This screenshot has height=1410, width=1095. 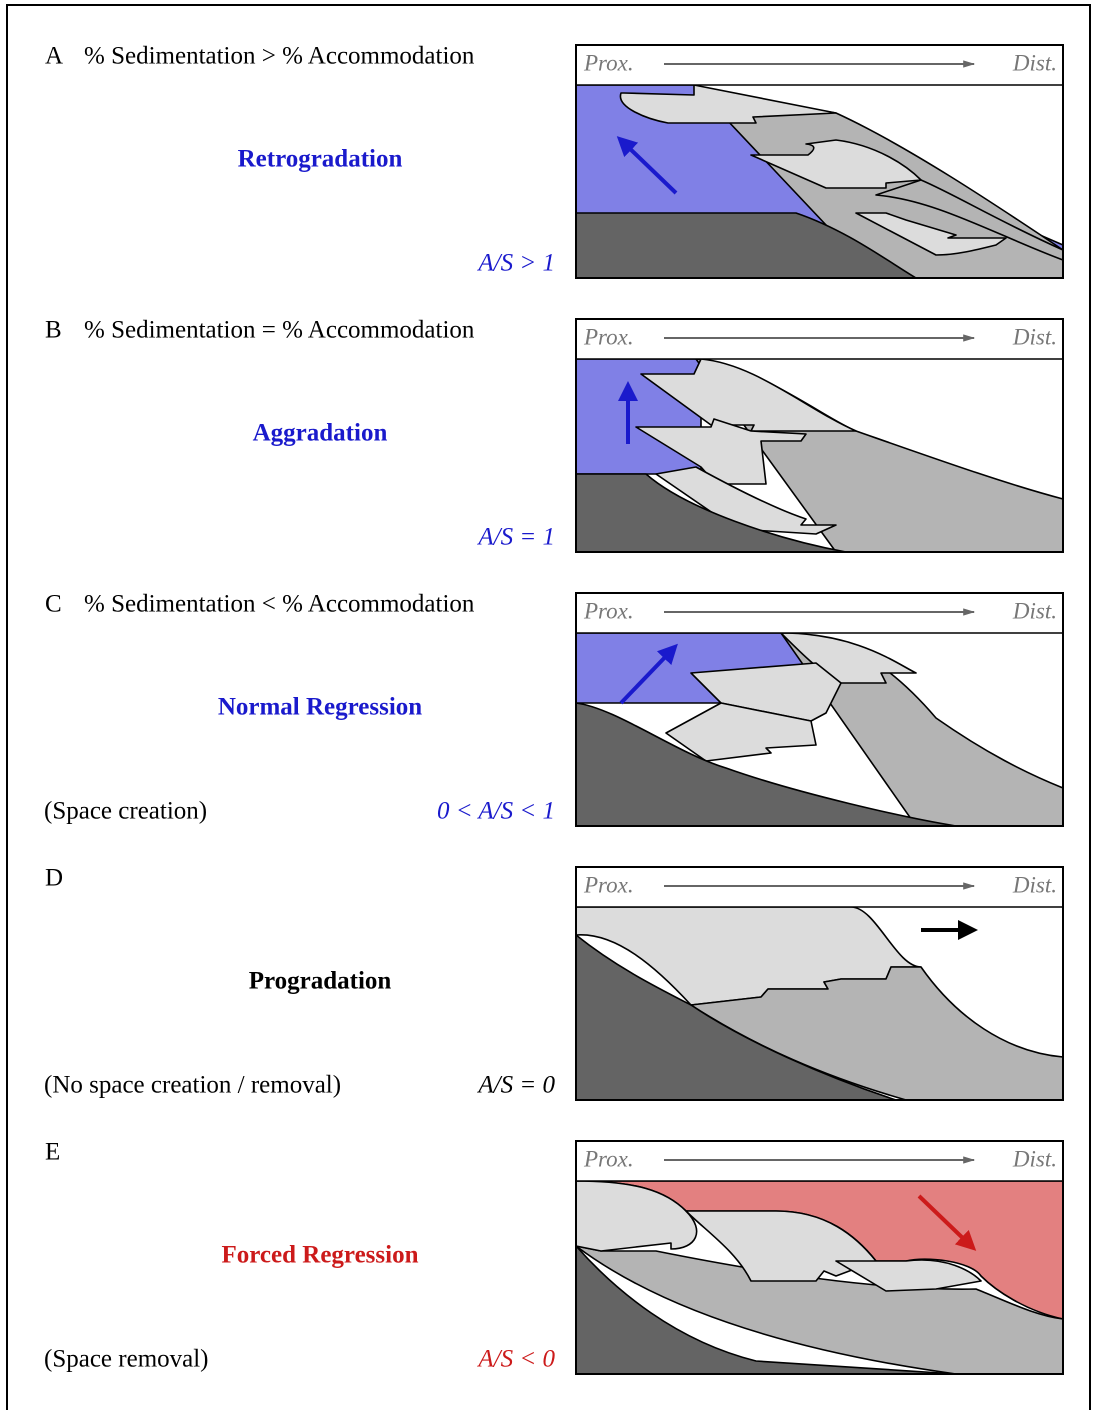 What do you see at coordinates (320, 1255) in the screenshot?
I see `process-label: Forced Regression` at bounding box center [320, 1255].